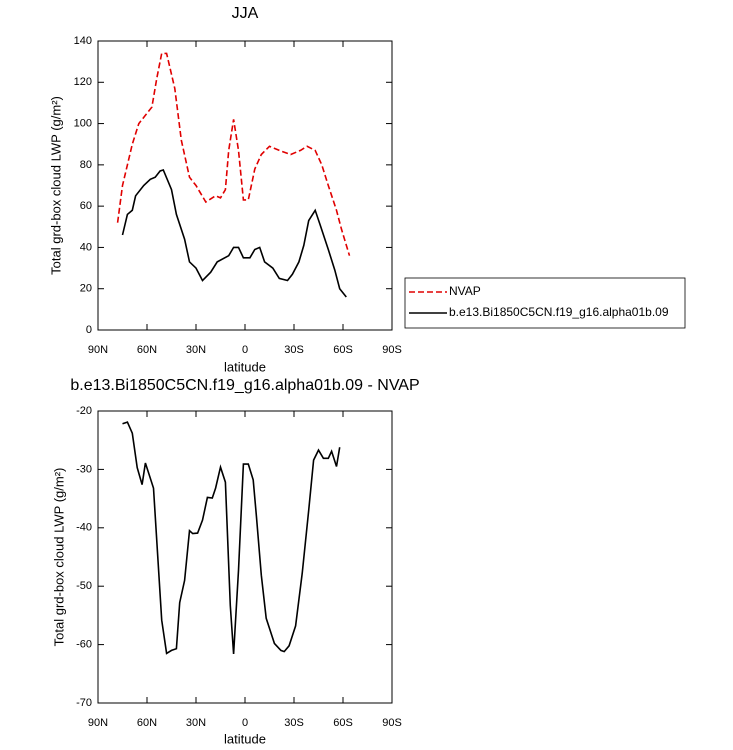  What do you see at coordinates (84, 645) in the screenshot?
I see `y-tick-label: -60` at bounding box center [84, 645].